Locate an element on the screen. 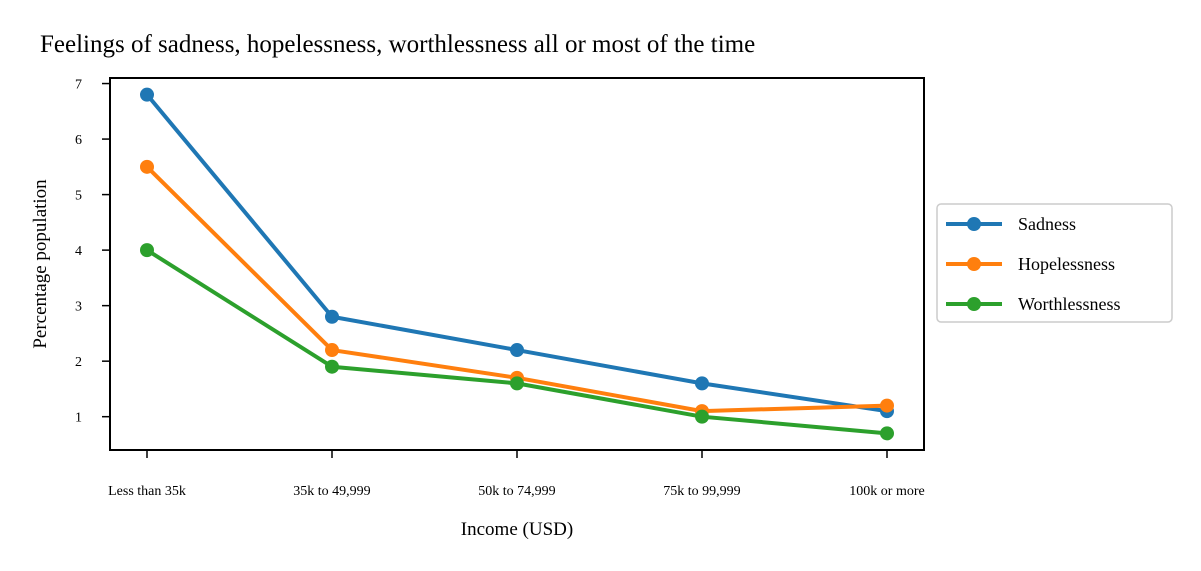 The height and width of the screenshot is (571, 1201). x-tick-label: Less than 35k is located at coordinates (147, 491).